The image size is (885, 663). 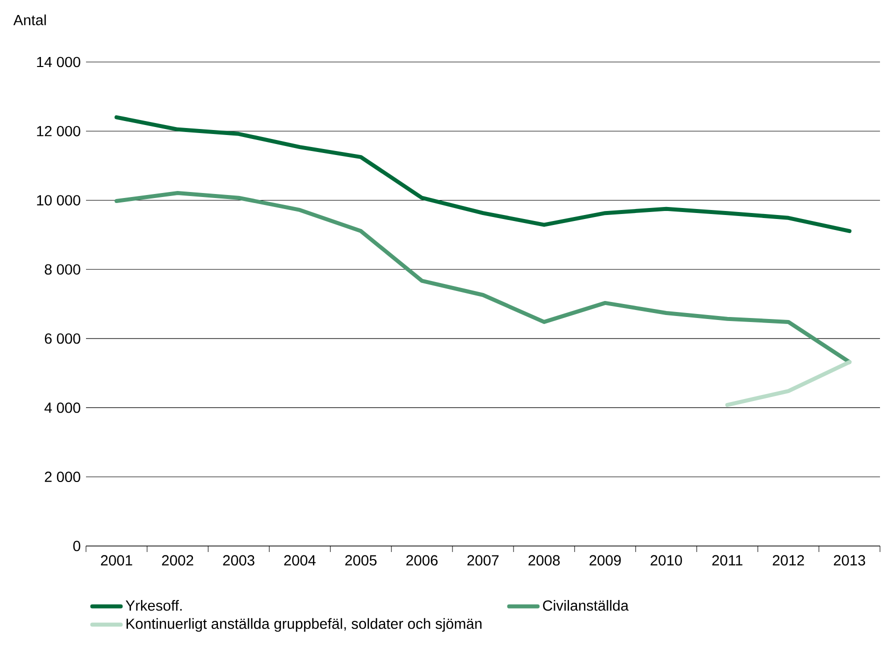 What do you see at coordinates (300, 560) in the screenshot?
I see `x-tick-label: 2004` at bounding box center [300, 560].